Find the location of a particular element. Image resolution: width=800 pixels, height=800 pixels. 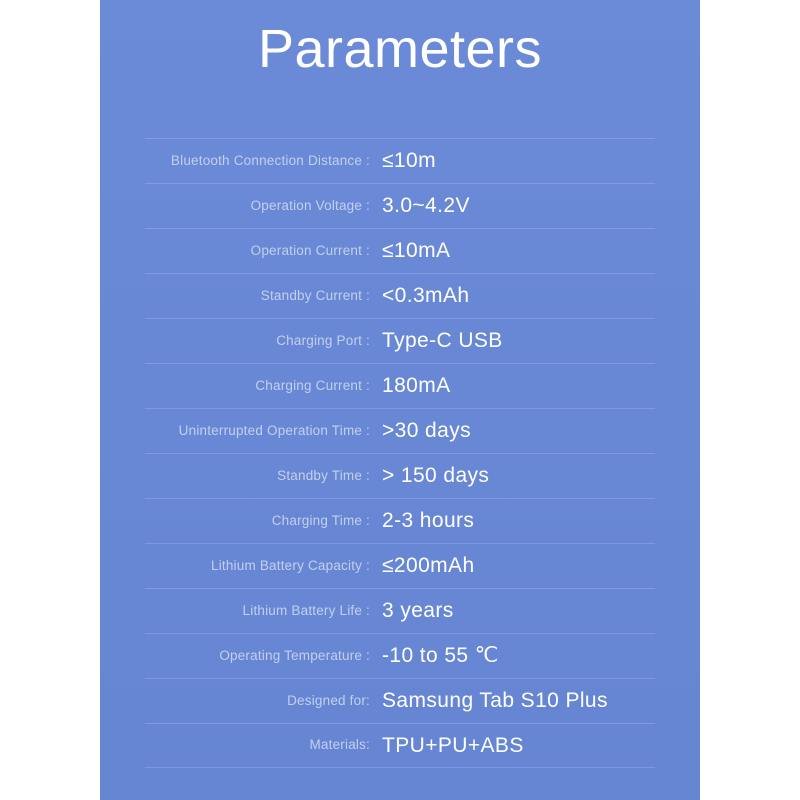

spec-label: Operating Temperature : is located at coordinates (294, 655).